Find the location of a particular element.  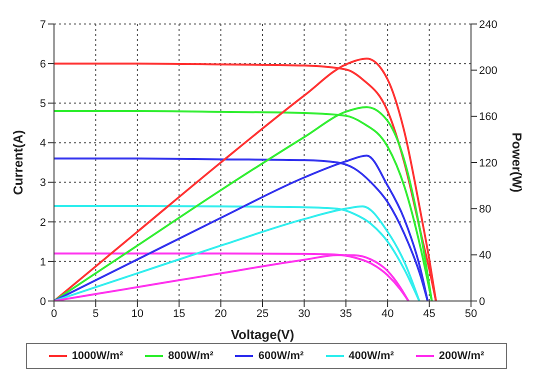

legend-label: 200W/m² is located at coordinates (461, 356).